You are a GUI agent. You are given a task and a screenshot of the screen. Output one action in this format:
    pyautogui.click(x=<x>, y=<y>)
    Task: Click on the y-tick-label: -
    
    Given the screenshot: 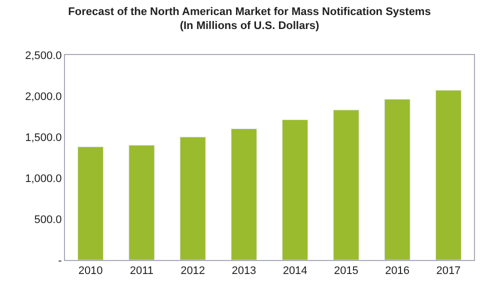 What is the action you would take?
    pyautogui.click(x=60, y=260)
    